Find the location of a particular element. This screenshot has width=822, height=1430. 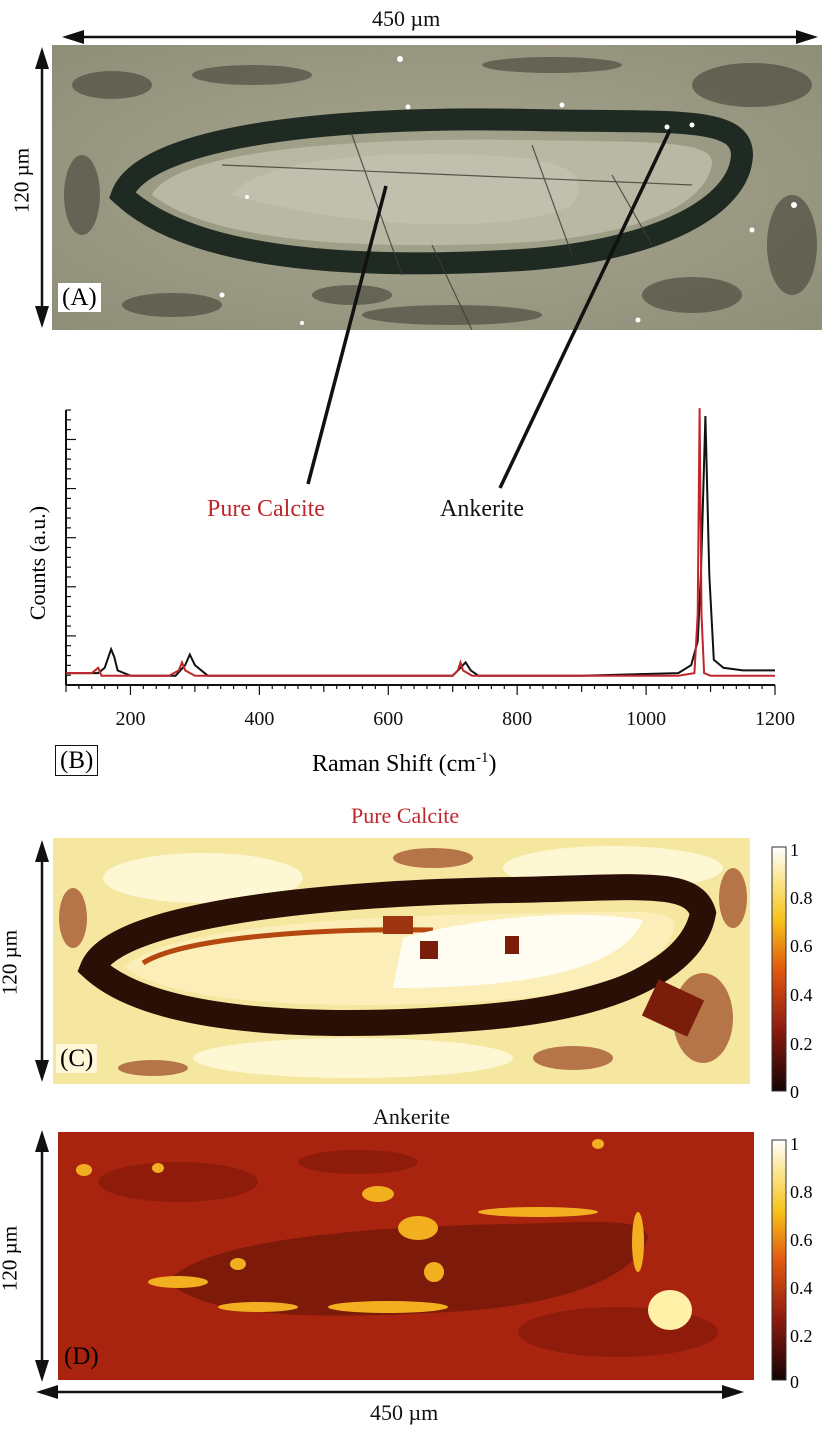

colorbar-c-tick: 0 is located at coordinates (794, 1092).